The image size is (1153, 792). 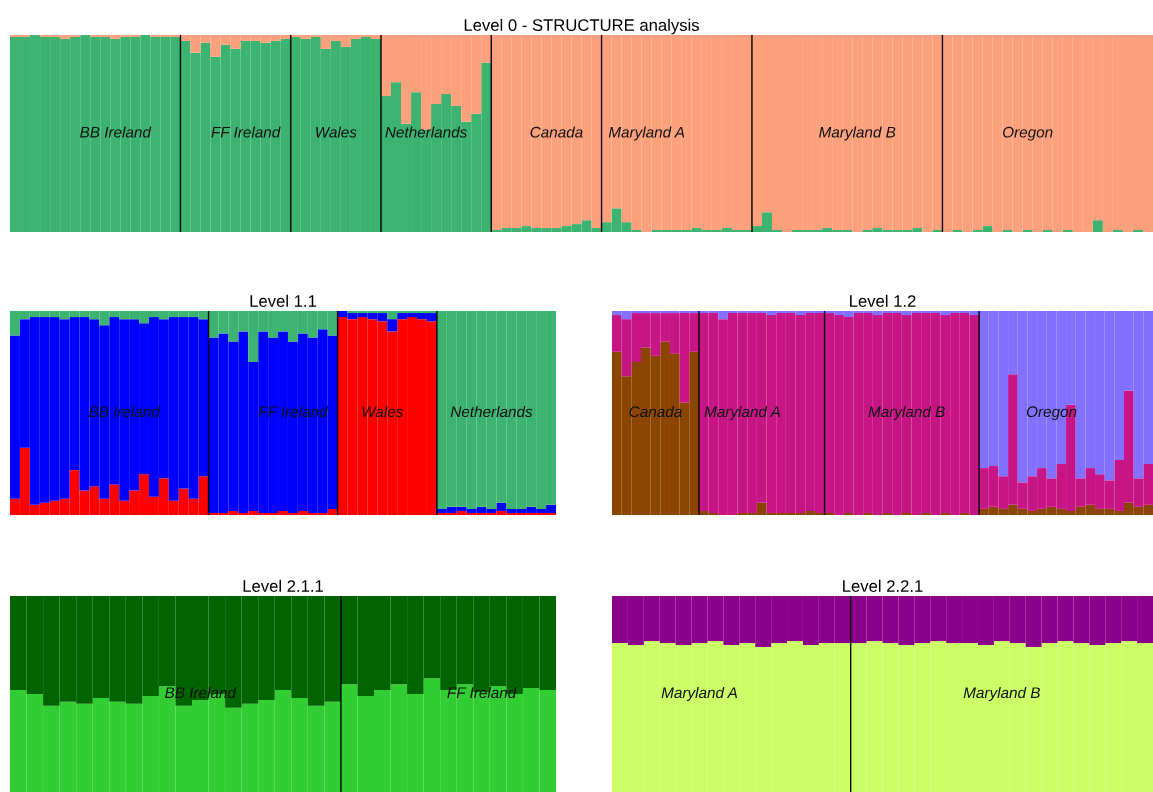 What do you see at coordinates (283, 585) in the screenshot?
I see `chart-title: Level 2.1.1` at bounding box center [283, 585].